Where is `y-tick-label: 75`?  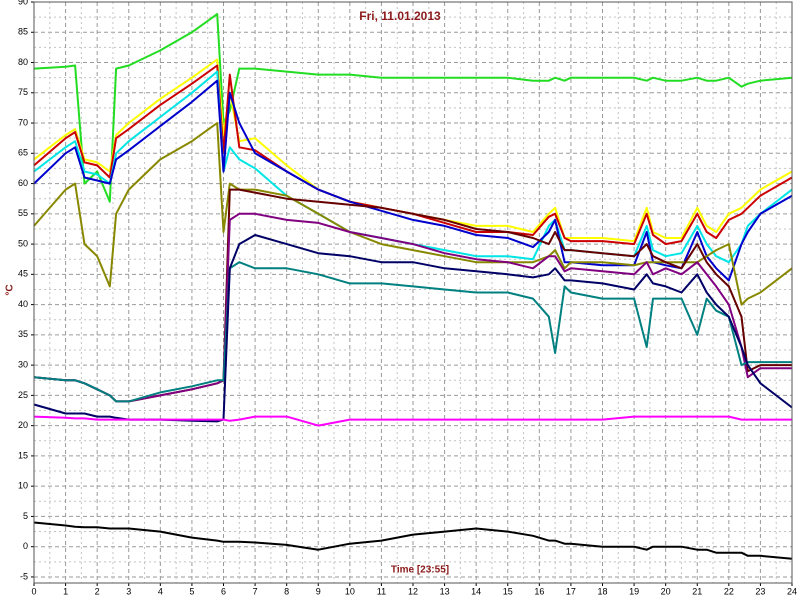
y-tick-label: 75 is located at coordinates (23, 92).